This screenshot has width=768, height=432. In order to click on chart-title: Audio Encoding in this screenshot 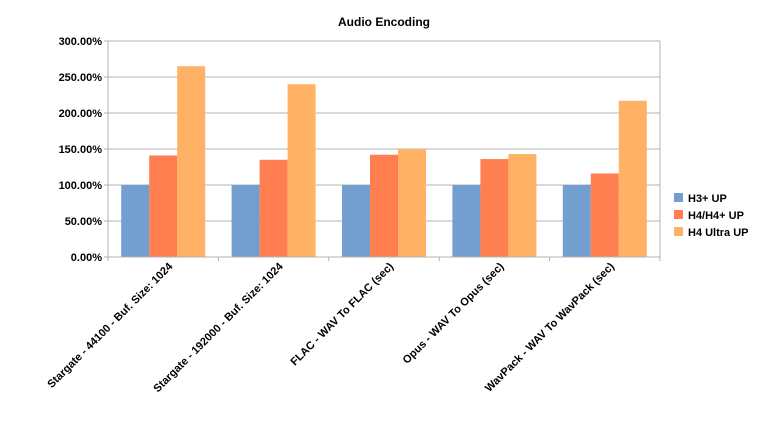, I will do `click(384, 22)`.